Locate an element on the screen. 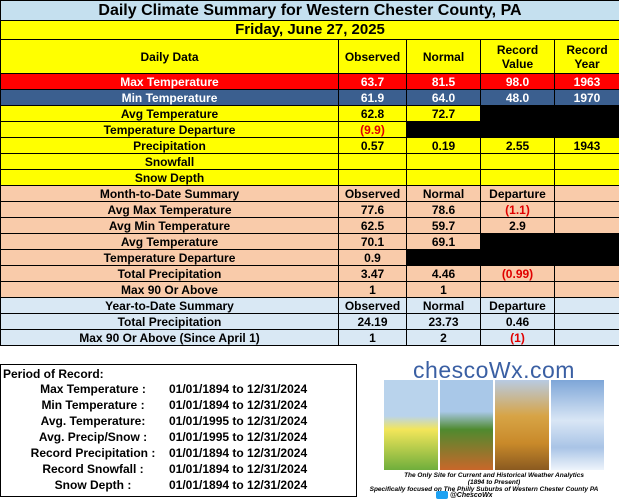 This screenshot has height=499, width=619. min-temp-label: Min Temperature is located at coordinates (170, 98).